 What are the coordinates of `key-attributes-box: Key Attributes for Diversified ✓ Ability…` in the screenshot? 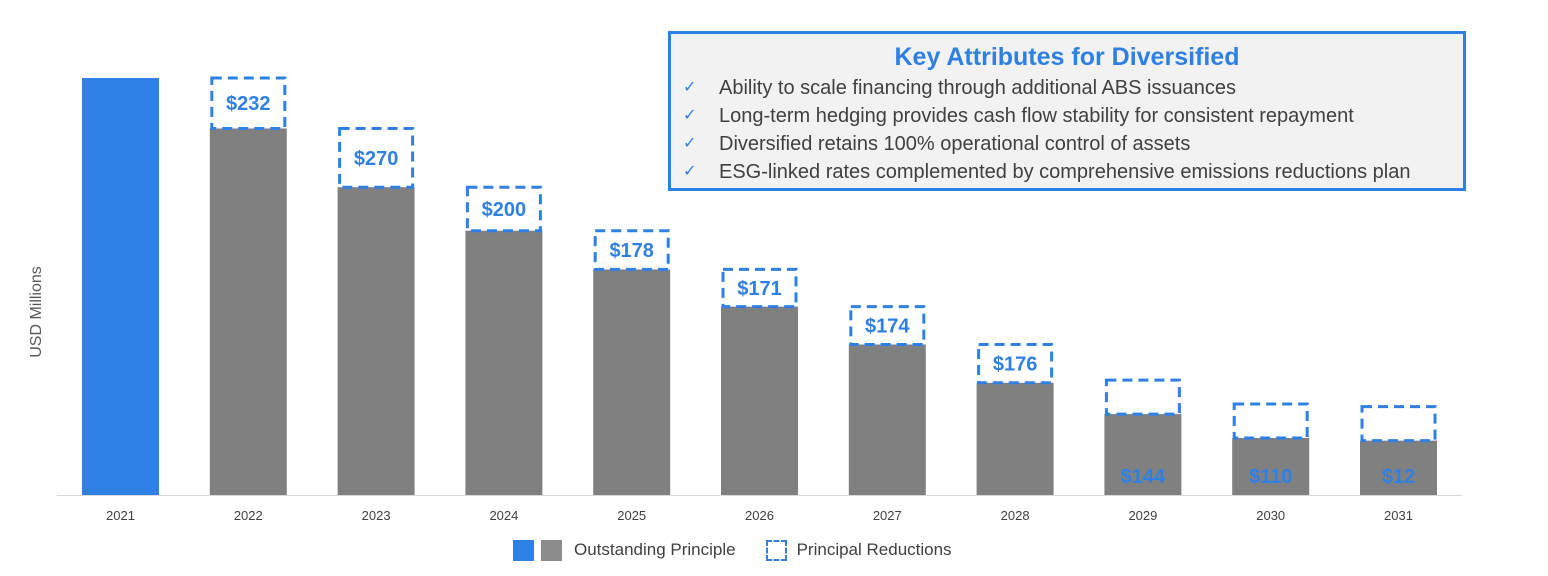 It's located at (1067, 111).